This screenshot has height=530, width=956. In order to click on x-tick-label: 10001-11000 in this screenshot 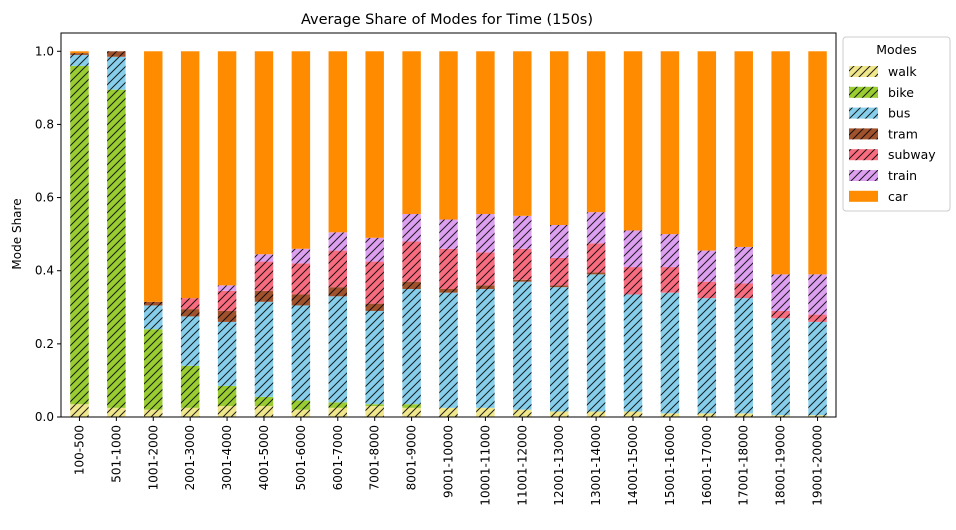, I will do `click(485, 465)`.